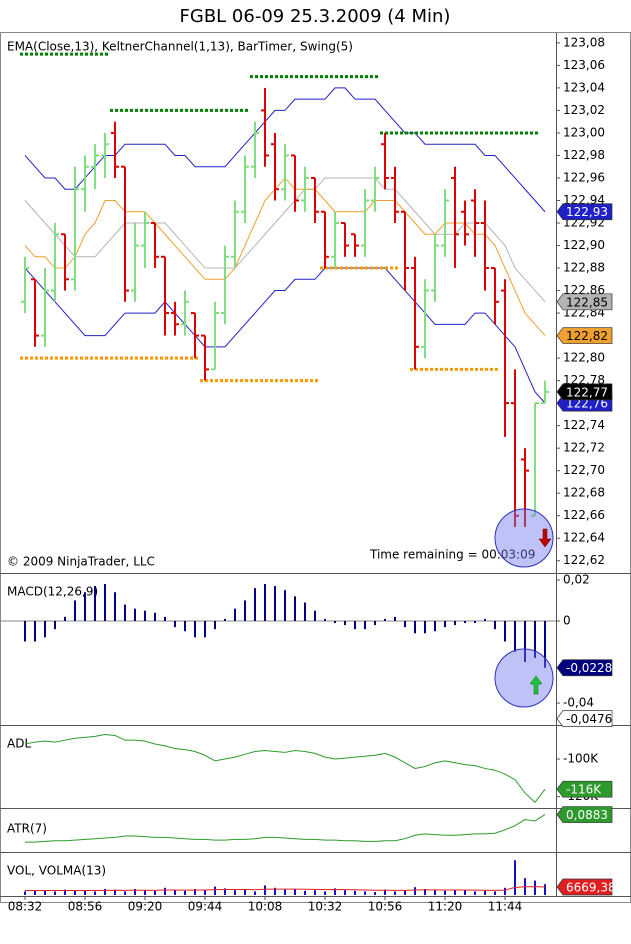 The image size is (631, 944). I want to click on x-tick-label: 09:20, so click(145, 907).